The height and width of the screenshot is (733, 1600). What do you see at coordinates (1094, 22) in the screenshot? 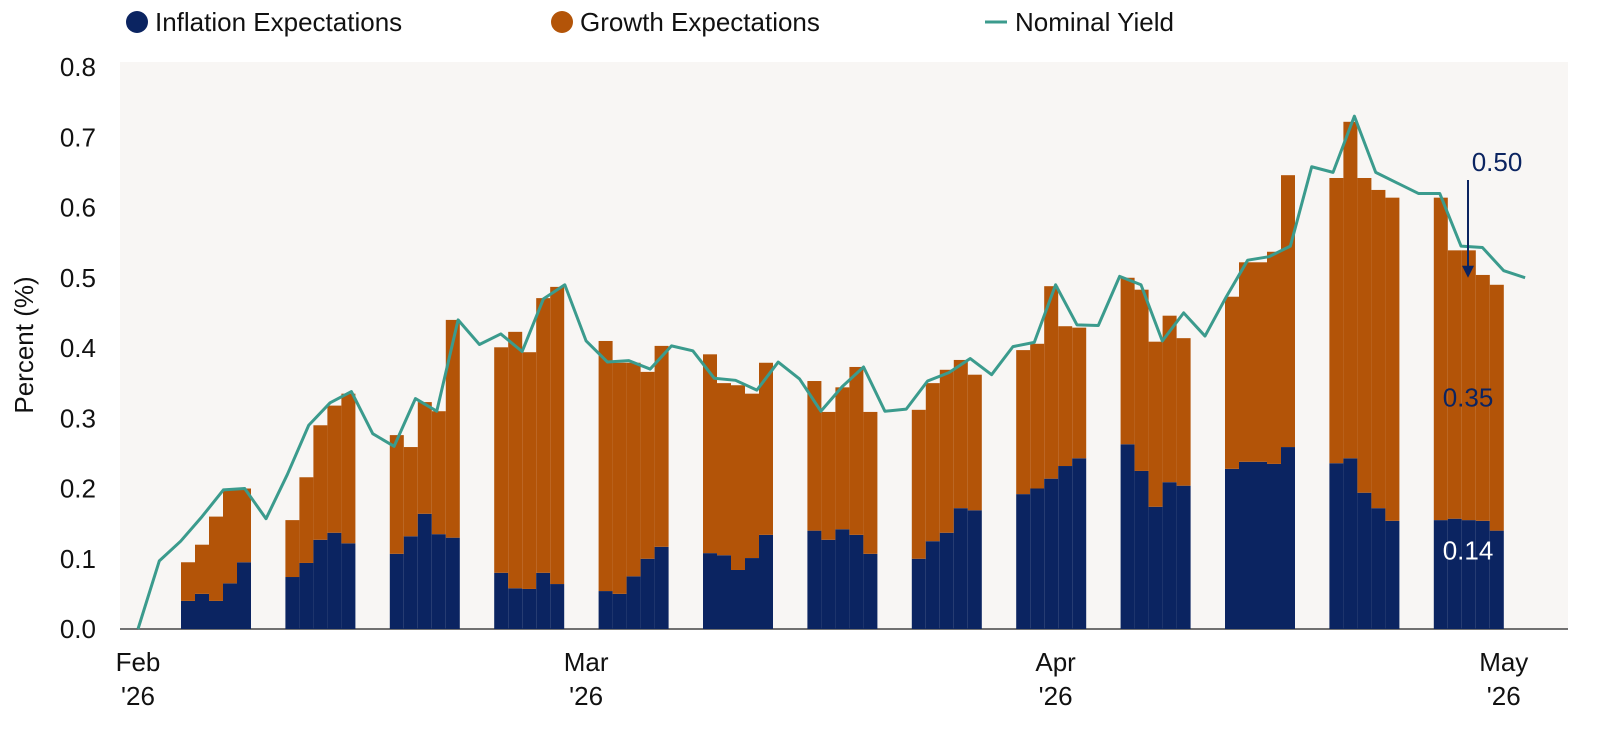
I see `legend-label: Nominal Yield` at bounding box center [1094, 22].